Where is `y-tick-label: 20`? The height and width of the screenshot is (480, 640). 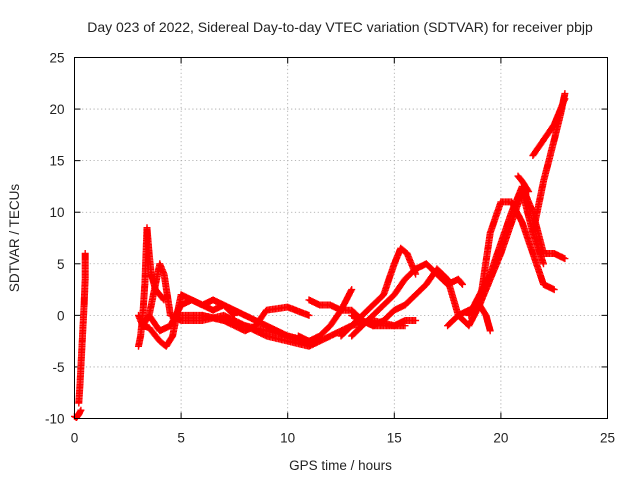 y-tick-label: 20 is located at coordinates (56, 109).